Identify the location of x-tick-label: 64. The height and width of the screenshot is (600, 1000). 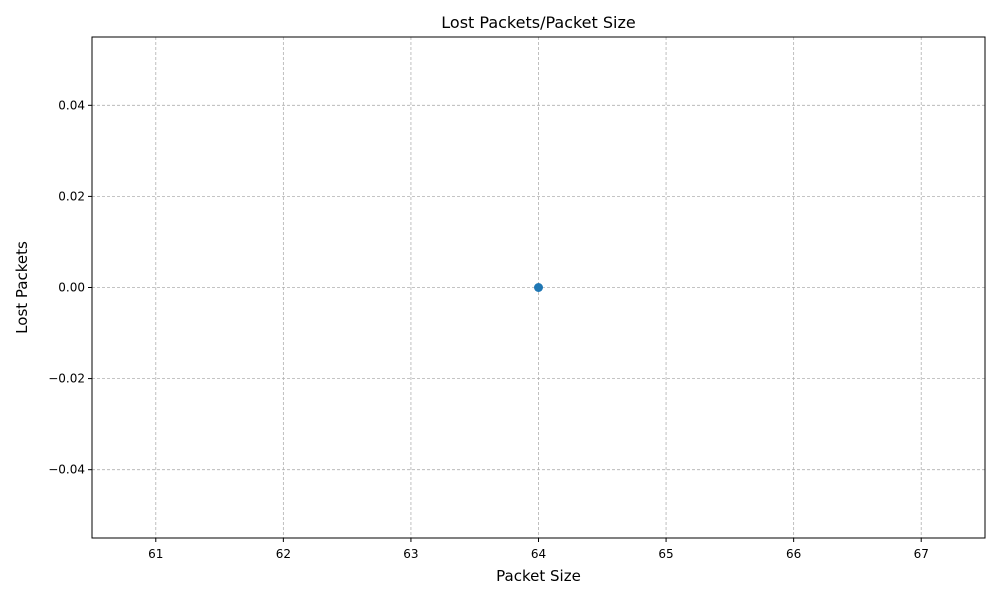
(538, 554).